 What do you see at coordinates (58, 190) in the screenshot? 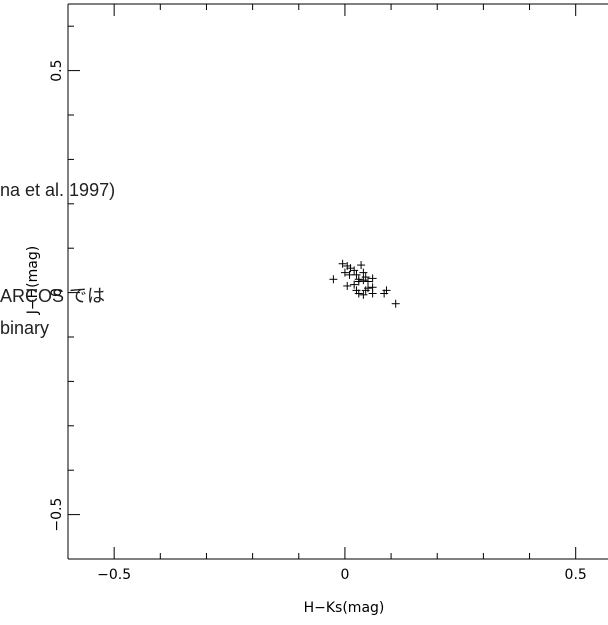
I see `overlay-text-citation: na et al. 1997)` at bounding box center [58, 190].